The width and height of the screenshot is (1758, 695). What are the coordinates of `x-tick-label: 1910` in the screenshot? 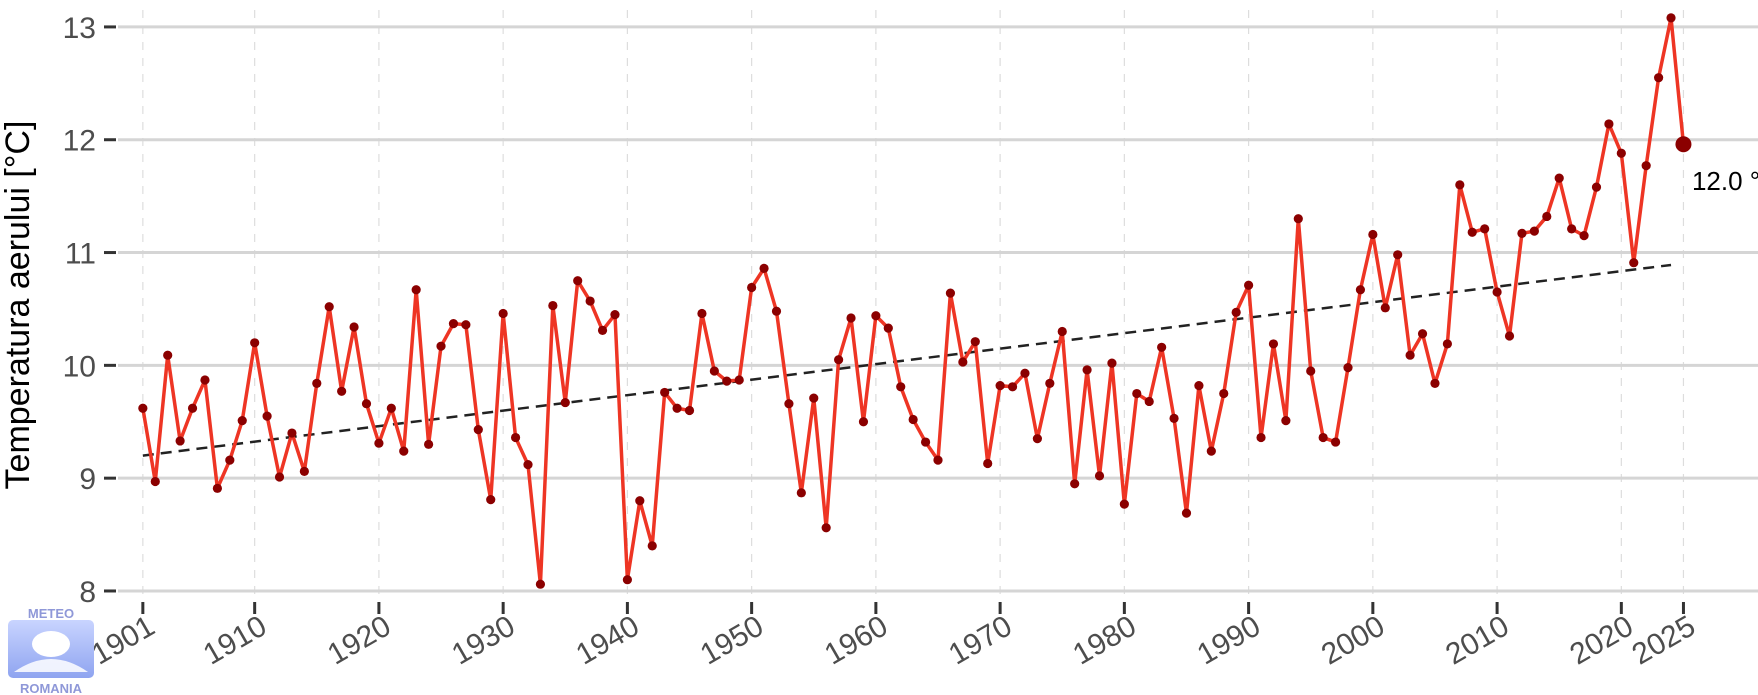 It's located at (235, 640).